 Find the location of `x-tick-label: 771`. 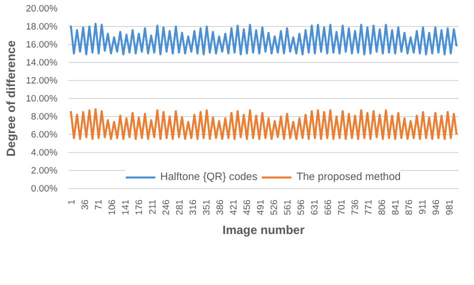

x-tick-label: 771 is located at coordinates (369, 207).